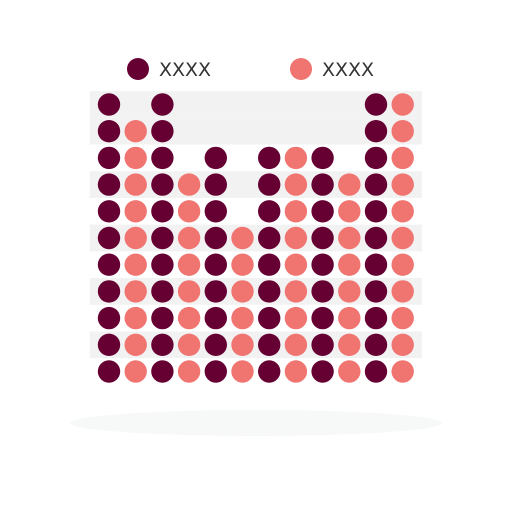 The width and height of the screenshot is (512, 512). Describe the element at coordinates (169, 69) in the screenshot. I see `legend-item-1: XXXX` at that location.